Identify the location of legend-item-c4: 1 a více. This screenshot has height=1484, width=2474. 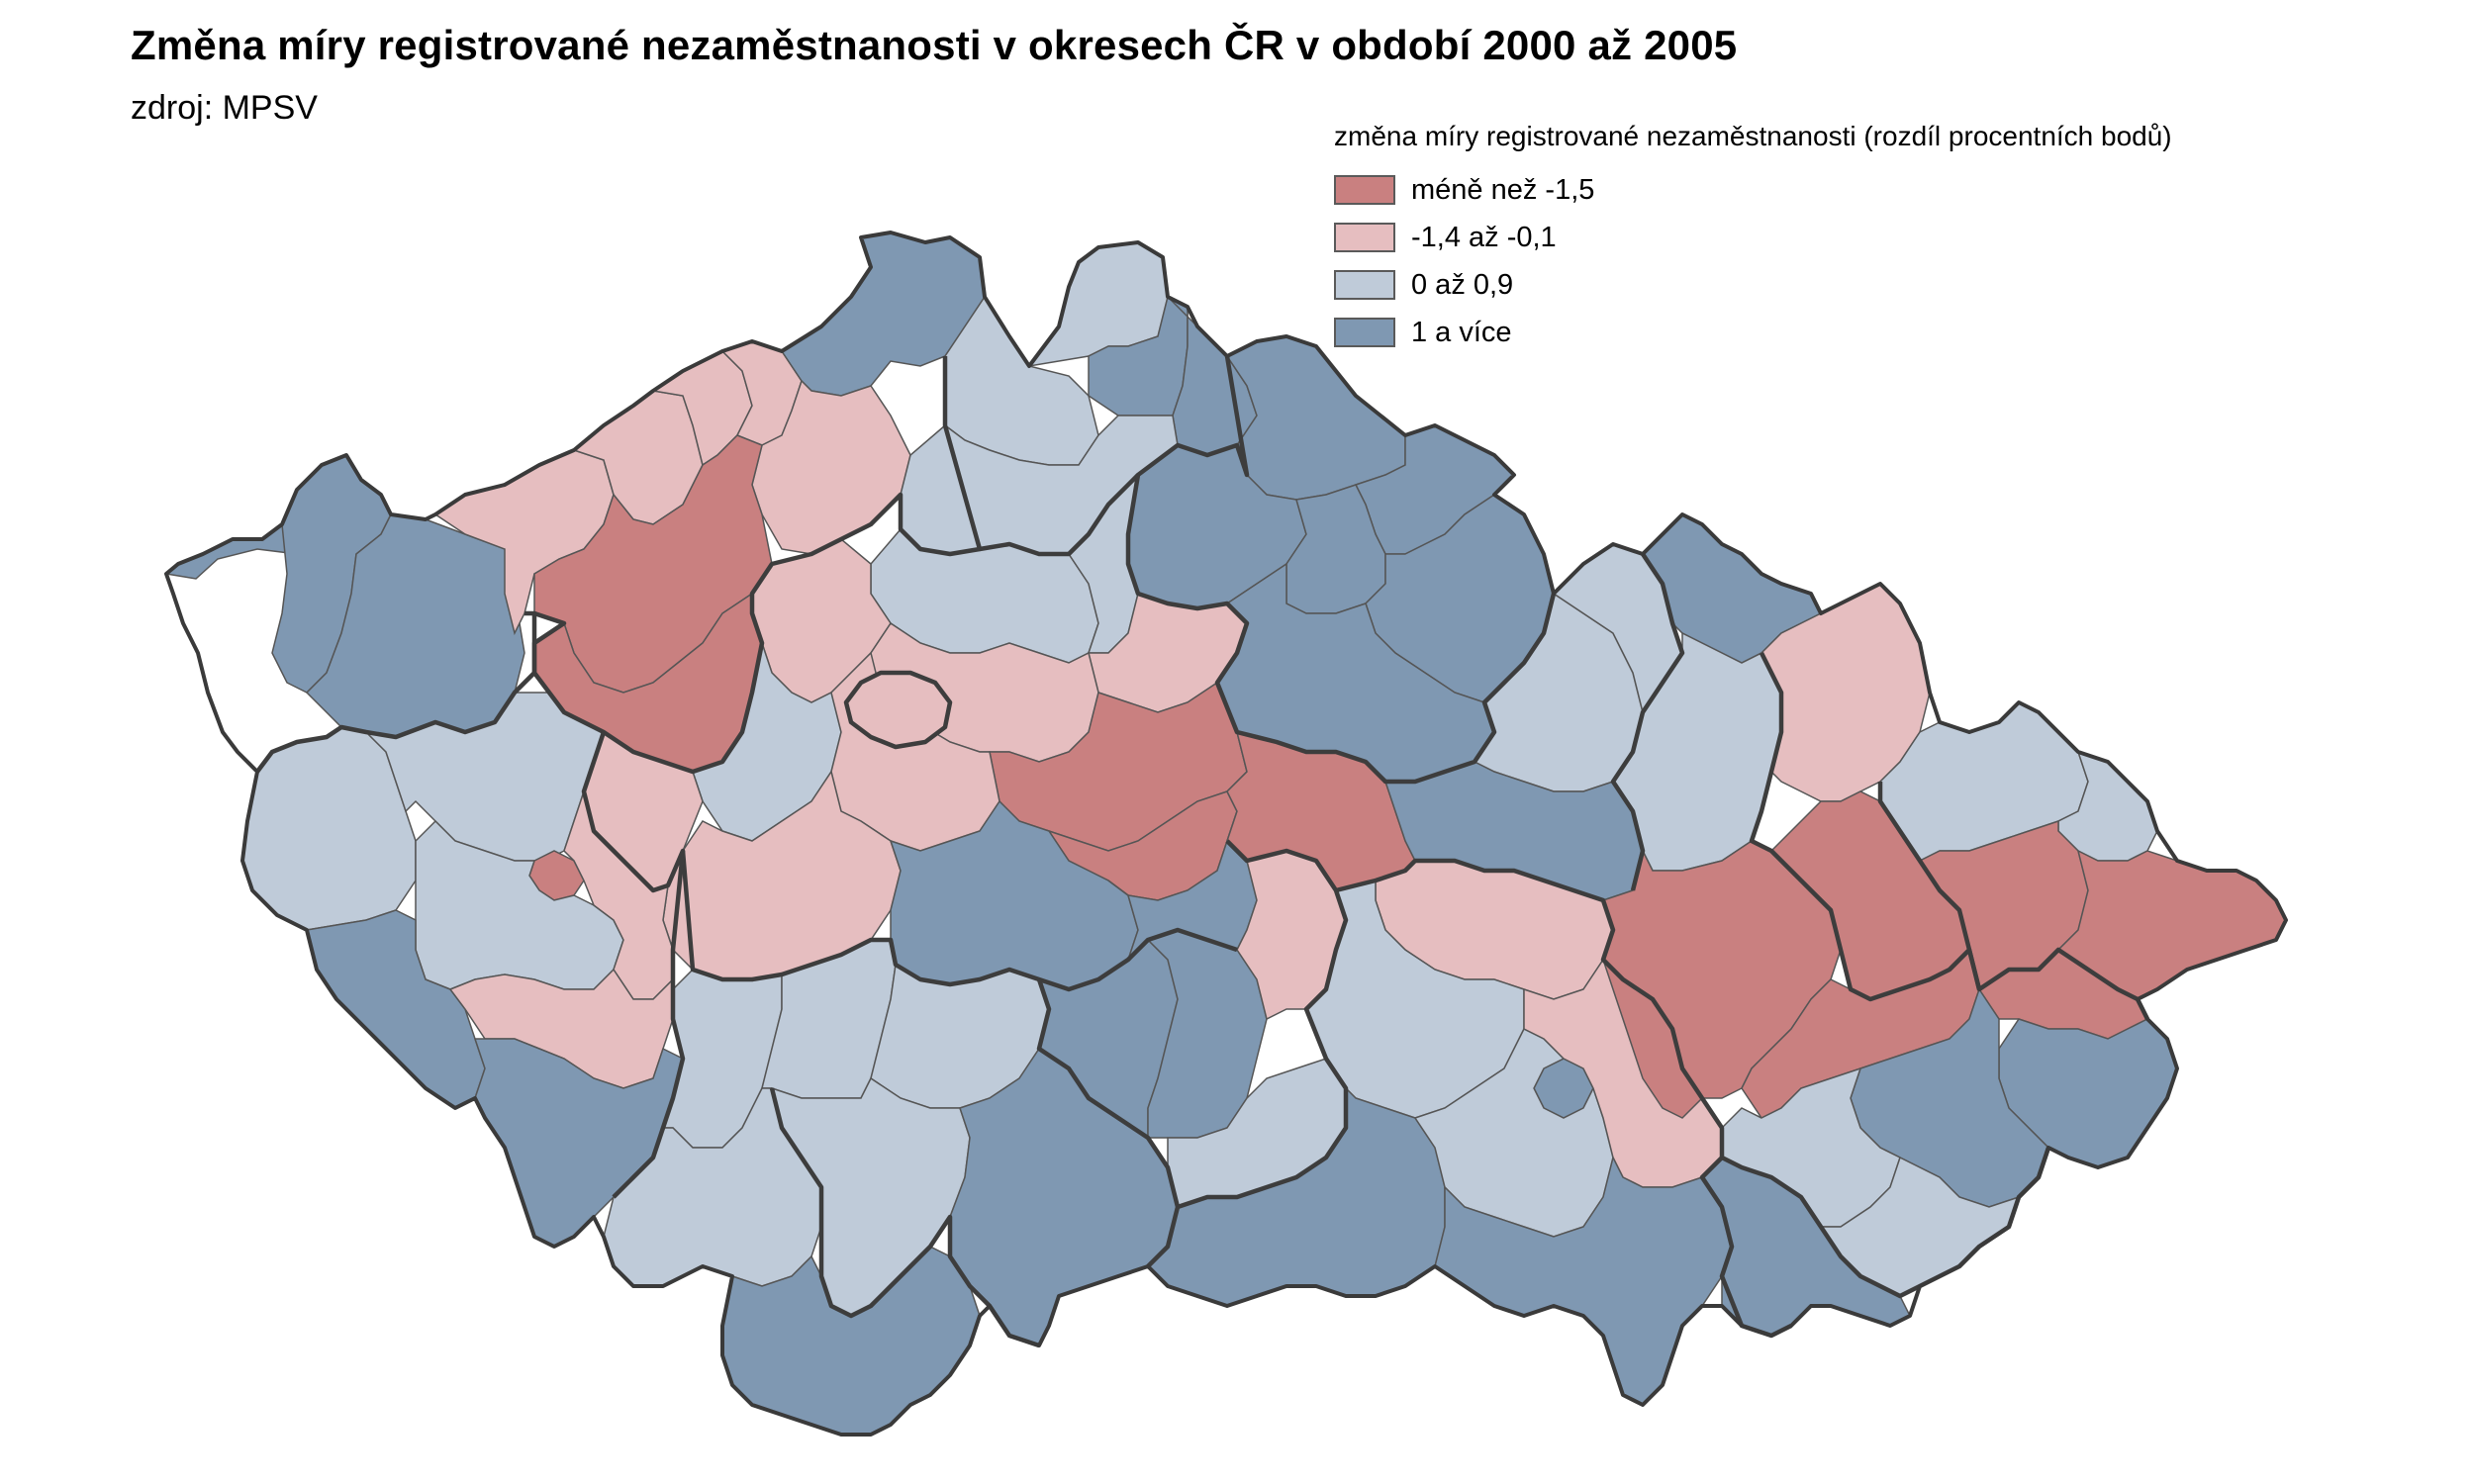
(1753, 332).